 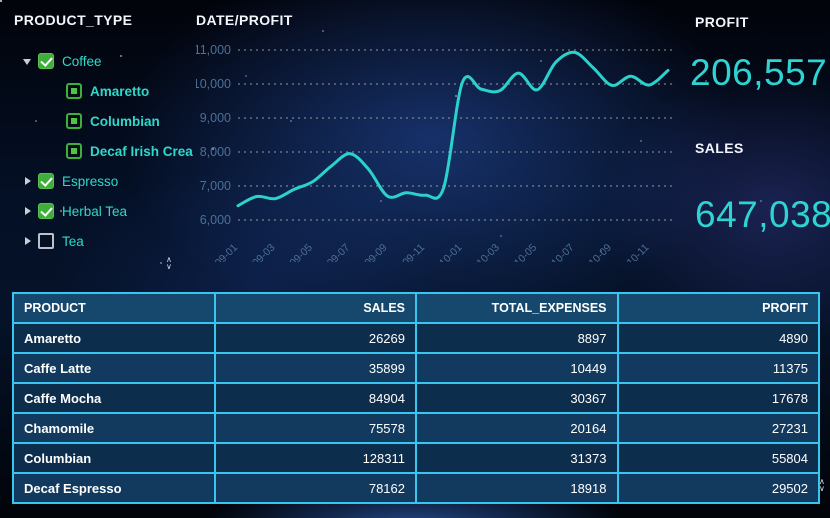 I want to click on tree-scroll-hint: ∧ ∨, so click(x=169, y=263).